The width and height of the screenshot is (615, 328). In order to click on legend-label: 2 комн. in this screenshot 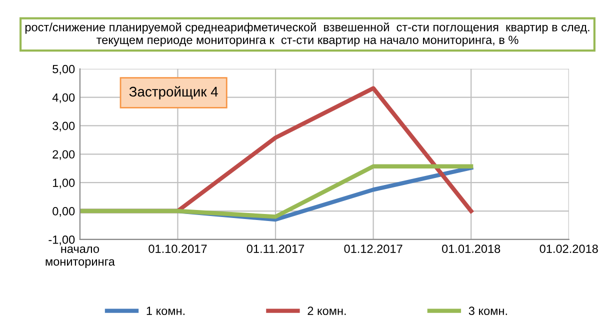, I will do `click(327, 311)`.